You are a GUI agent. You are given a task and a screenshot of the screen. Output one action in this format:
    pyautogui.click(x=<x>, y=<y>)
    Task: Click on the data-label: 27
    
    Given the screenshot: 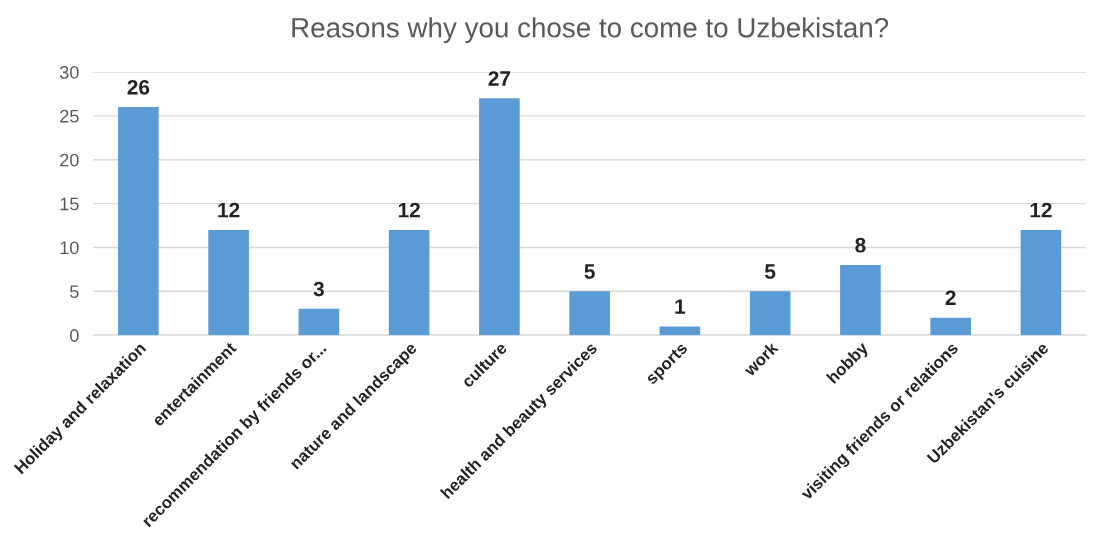 What is the action you would take?
    pyautogui.click(x=499, y=78)
    